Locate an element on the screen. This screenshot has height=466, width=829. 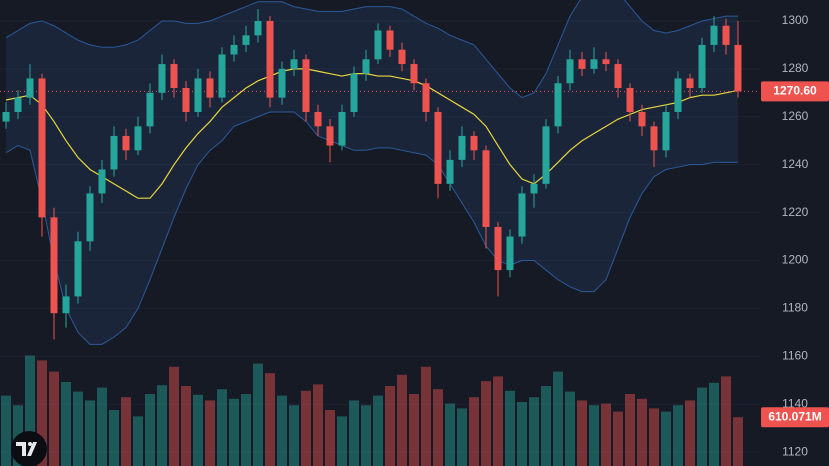
y-tick-label: 1220 is located at coordinates (795, 212).